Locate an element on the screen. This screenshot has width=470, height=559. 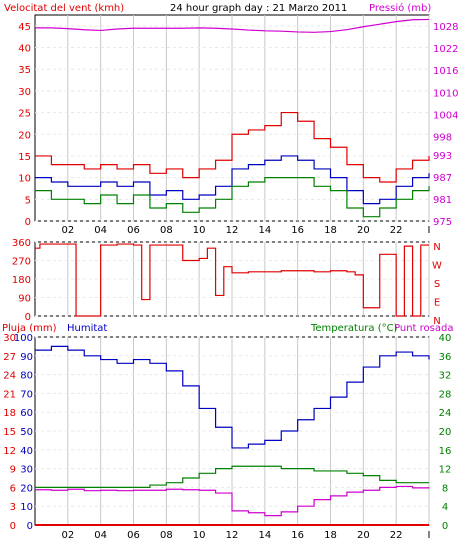
humidity-tick-label: 40 is located at coordinates (26, 451).